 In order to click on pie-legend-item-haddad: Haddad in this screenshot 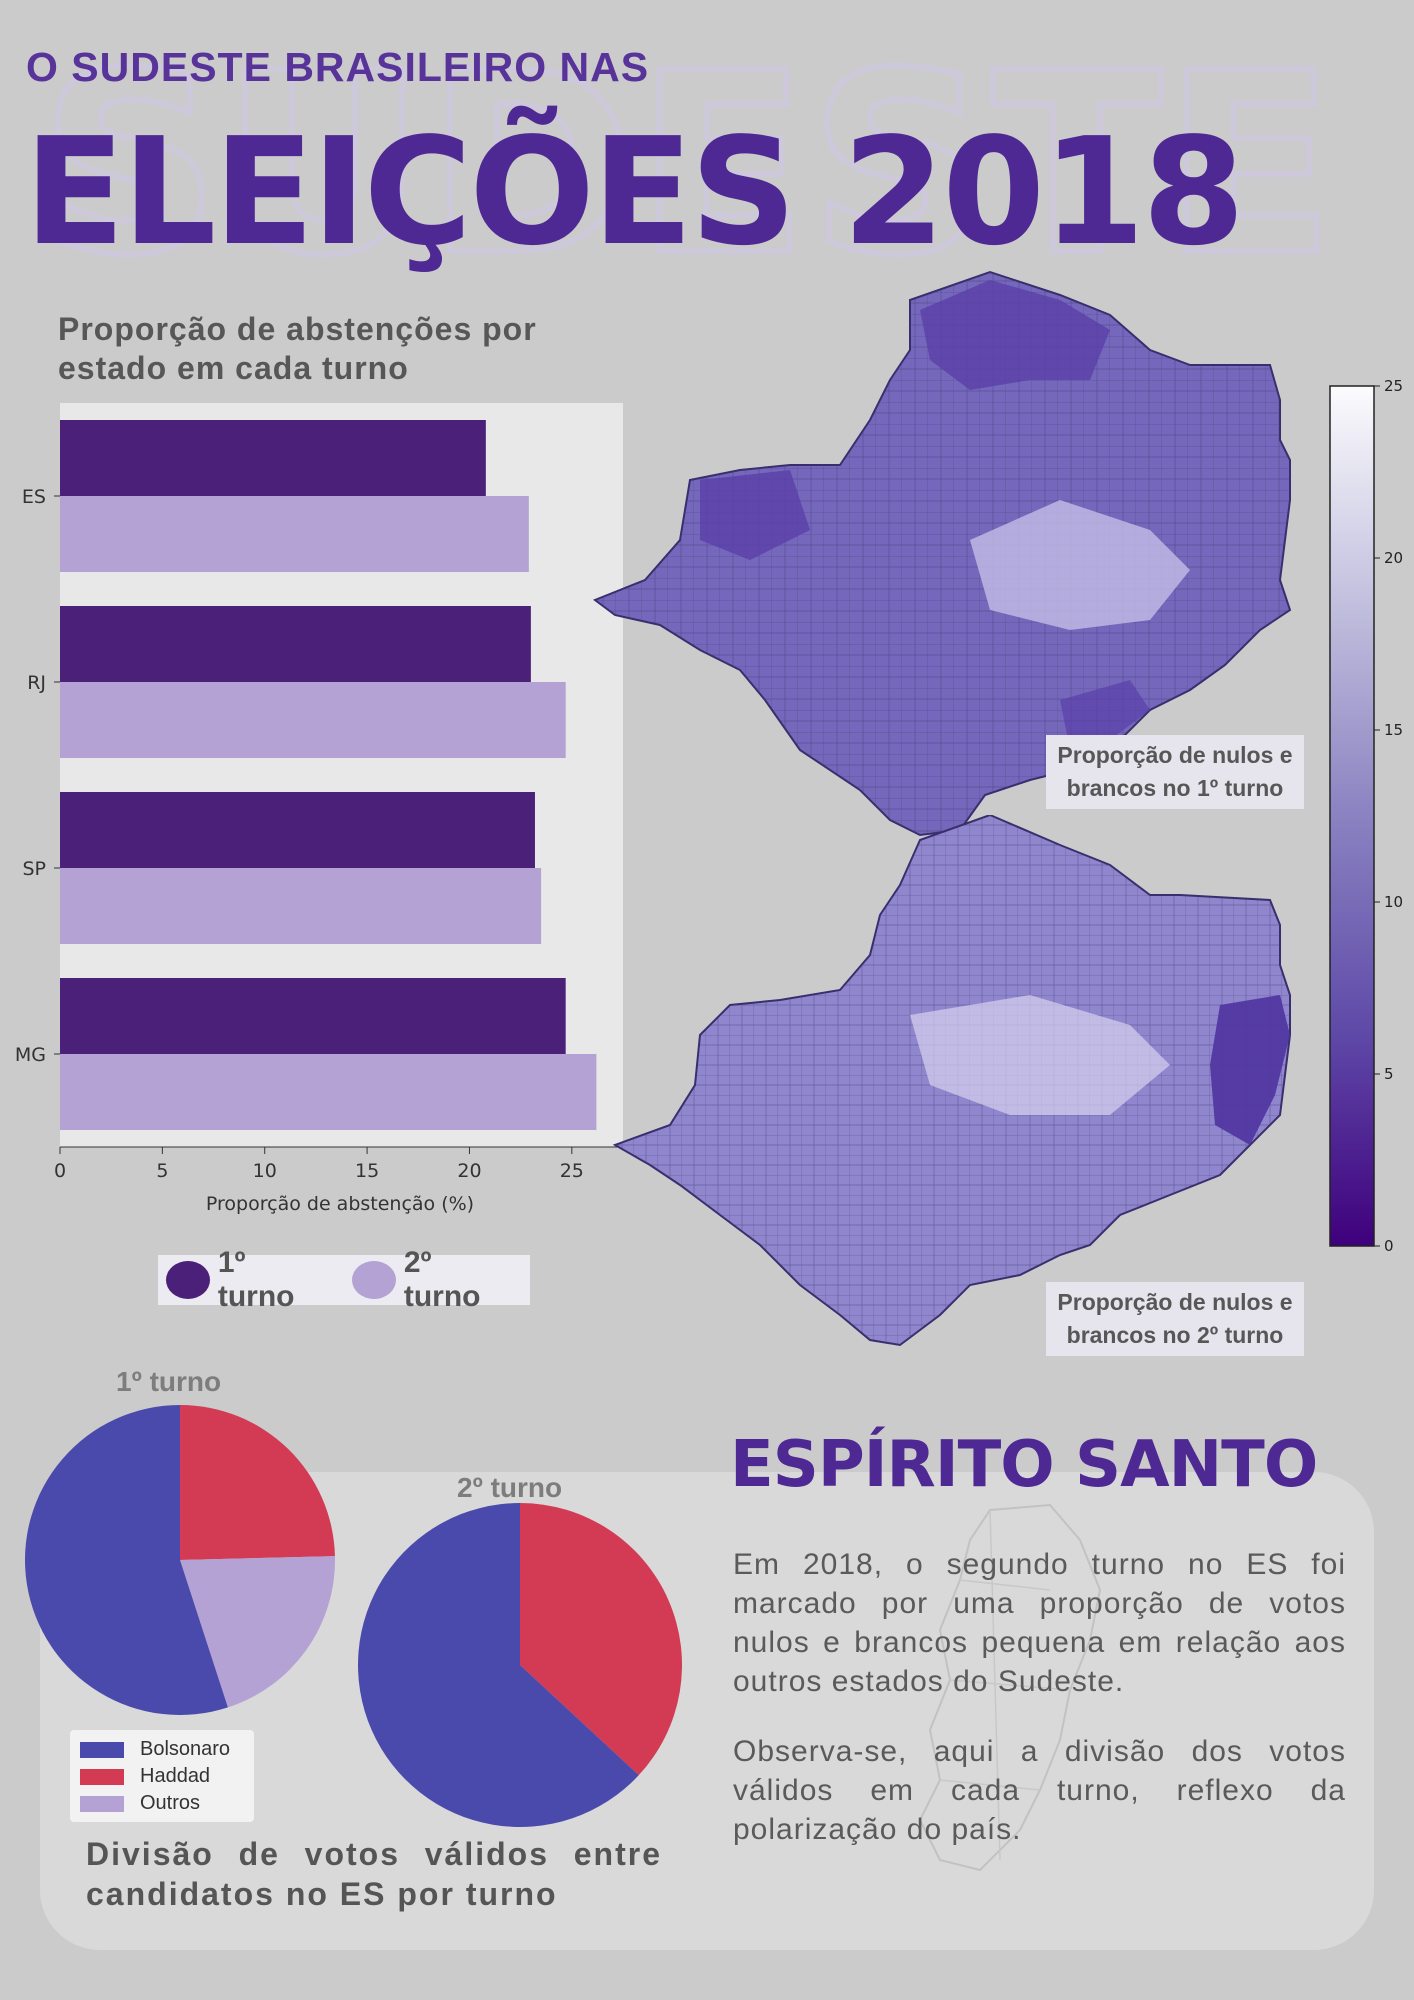, I will do `click(167, 1776)`.